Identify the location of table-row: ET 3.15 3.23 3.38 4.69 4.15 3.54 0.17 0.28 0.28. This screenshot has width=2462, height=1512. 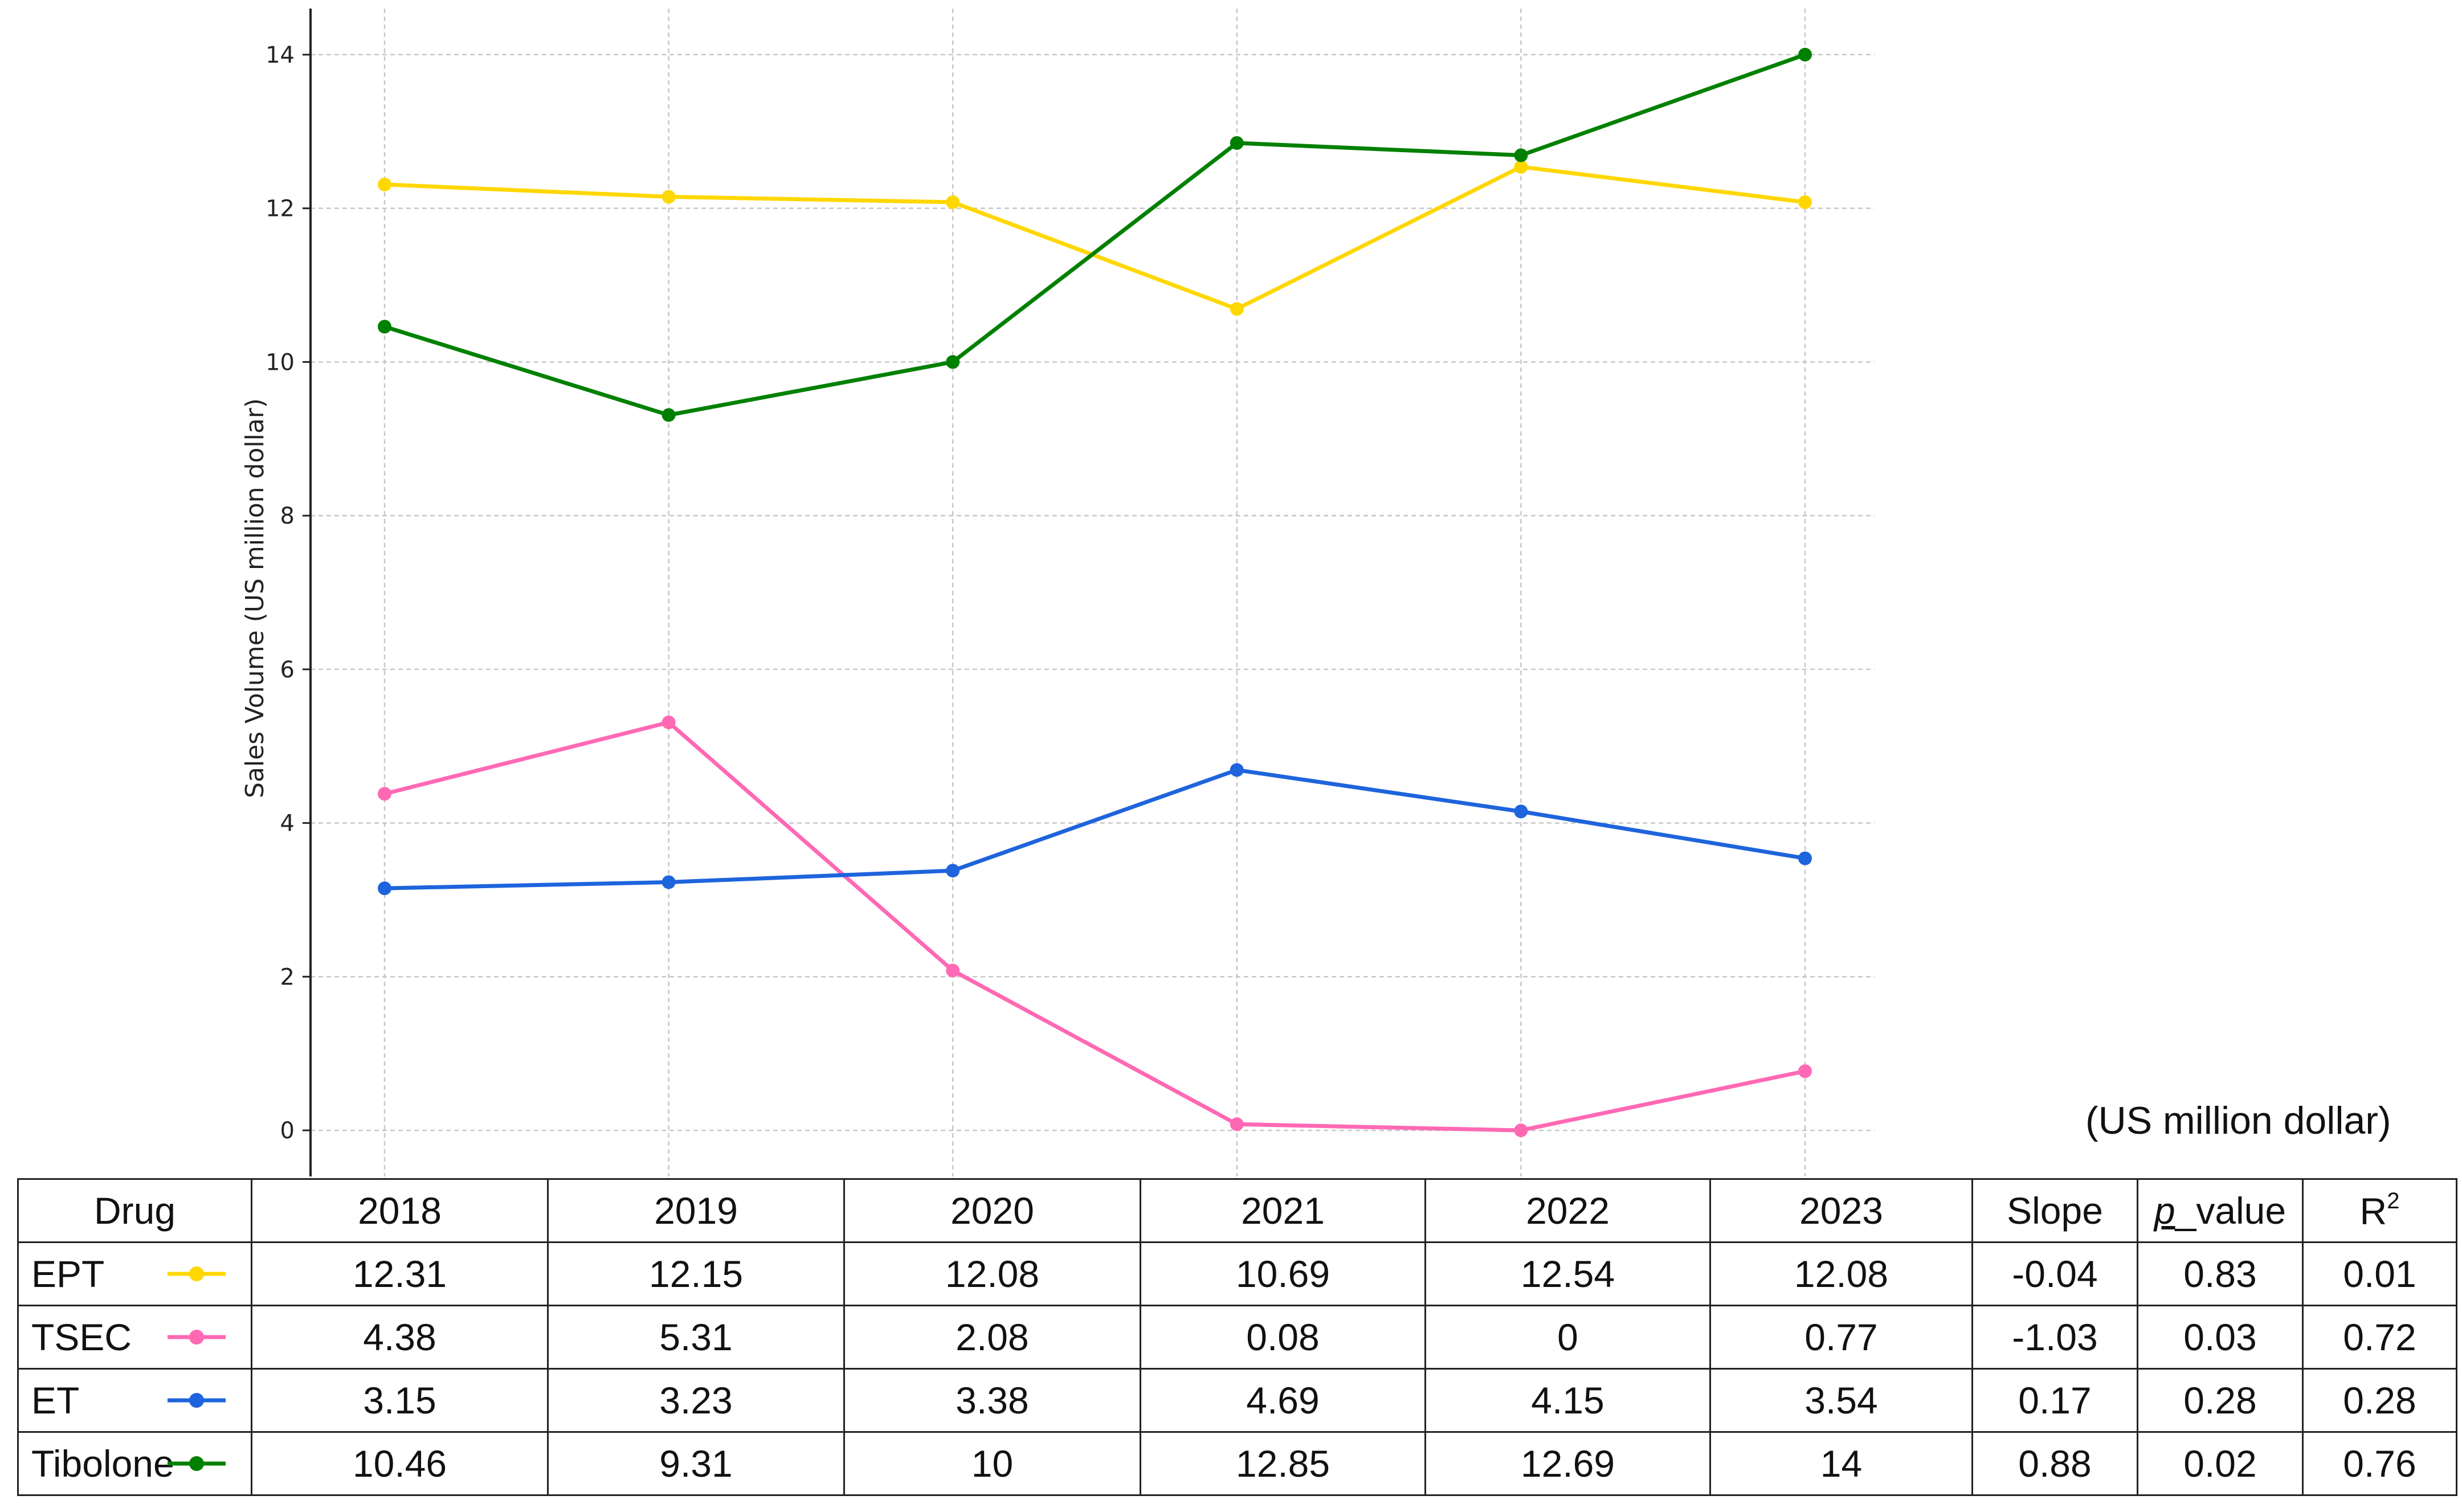
(1237, 1400).